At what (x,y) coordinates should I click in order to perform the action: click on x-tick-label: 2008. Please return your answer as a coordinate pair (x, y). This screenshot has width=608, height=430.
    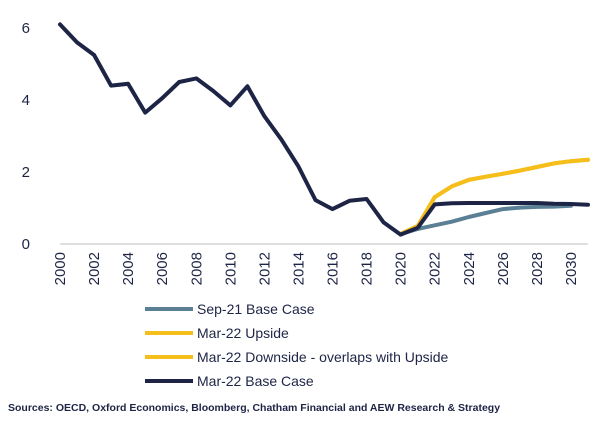
    Looking at the image, I should click on (196, 268).